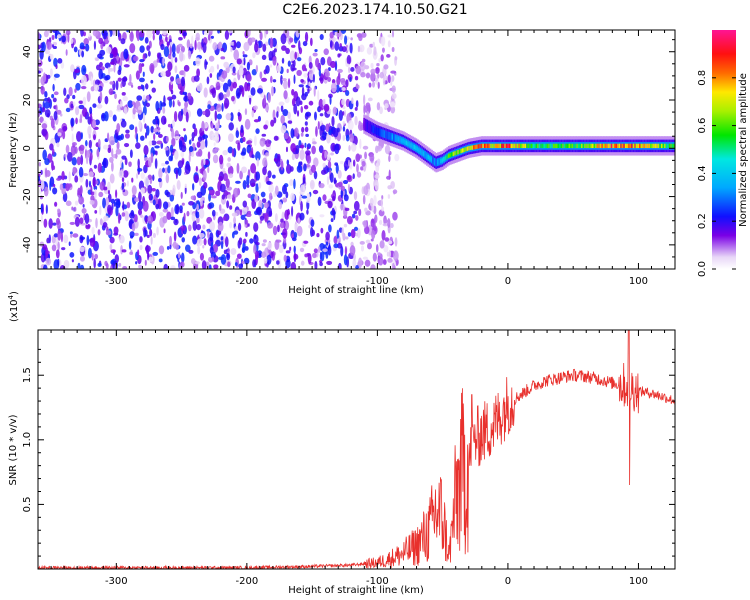  I want to click on colorbar-tick-label: 0.8, so click(702, 78).